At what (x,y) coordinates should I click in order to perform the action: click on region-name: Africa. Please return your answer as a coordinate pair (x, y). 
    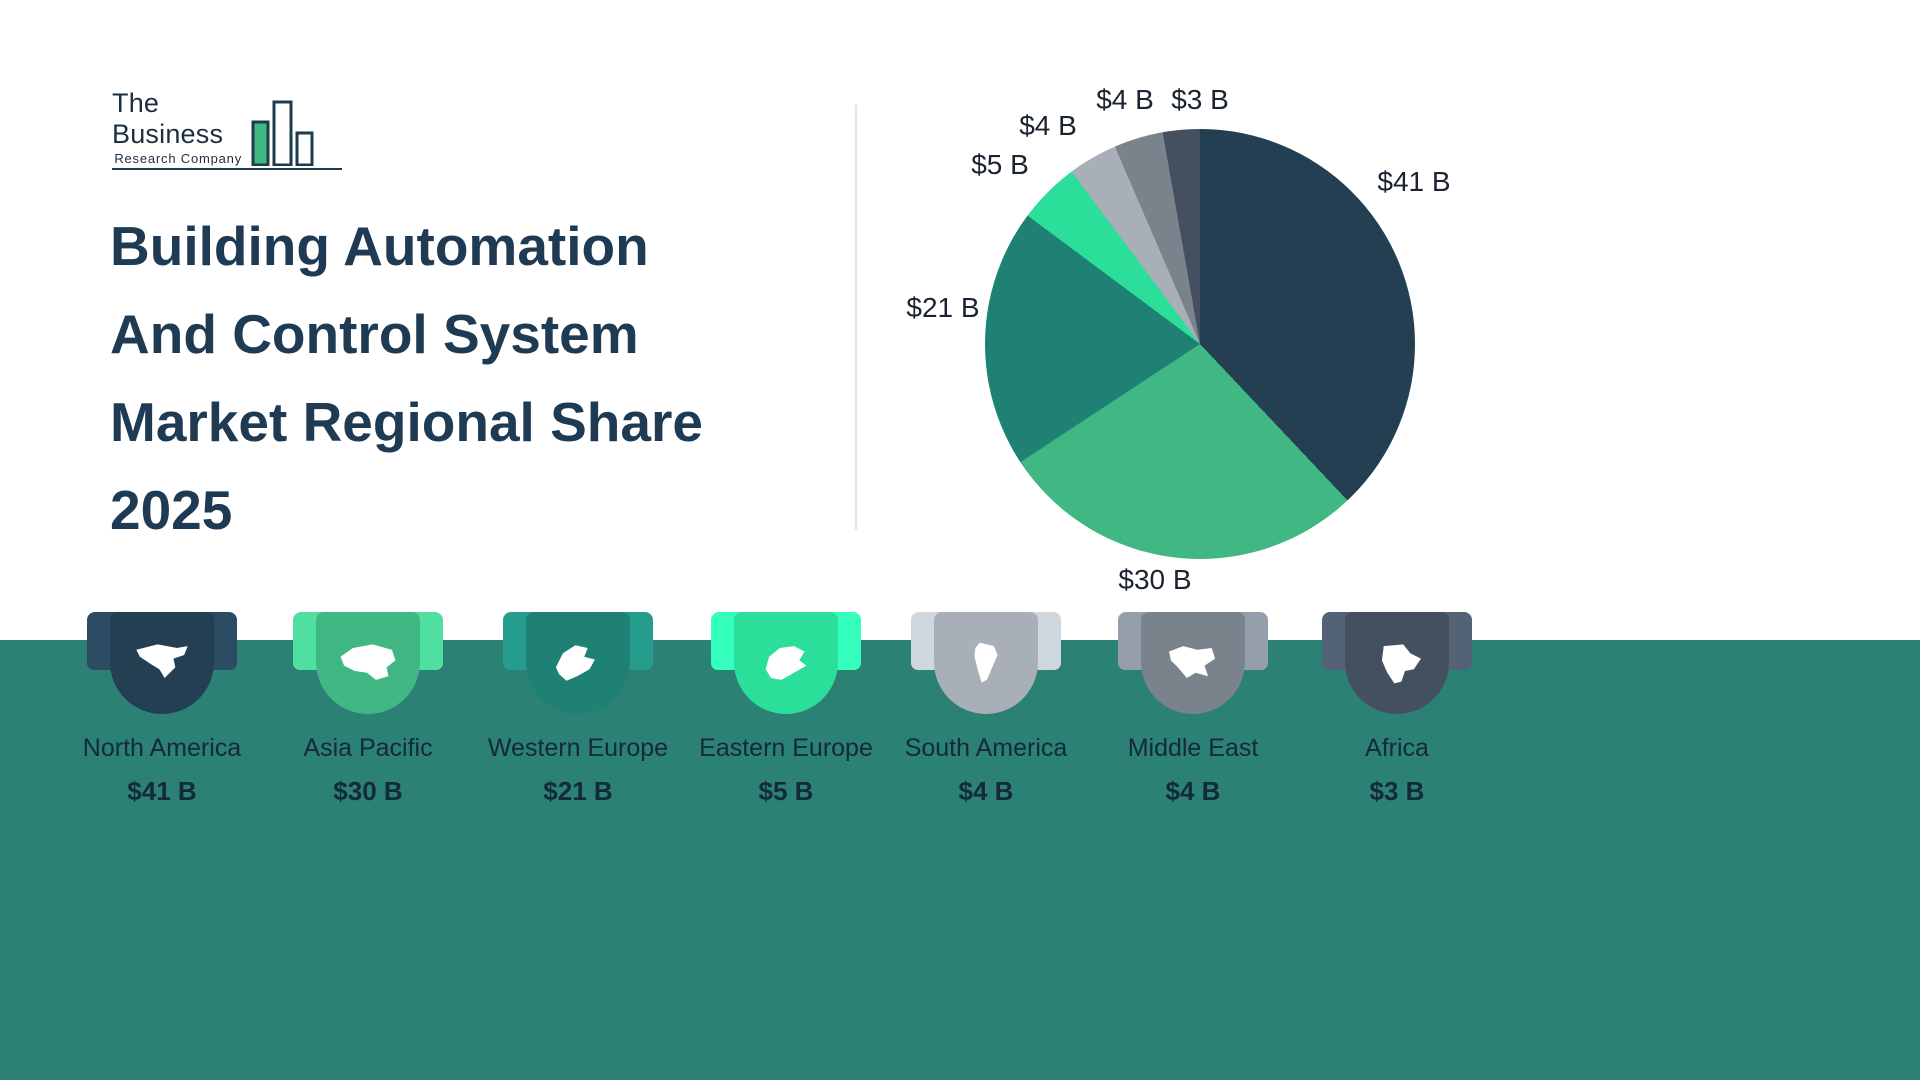
    Looking at the image, I should click on (1397, 748).